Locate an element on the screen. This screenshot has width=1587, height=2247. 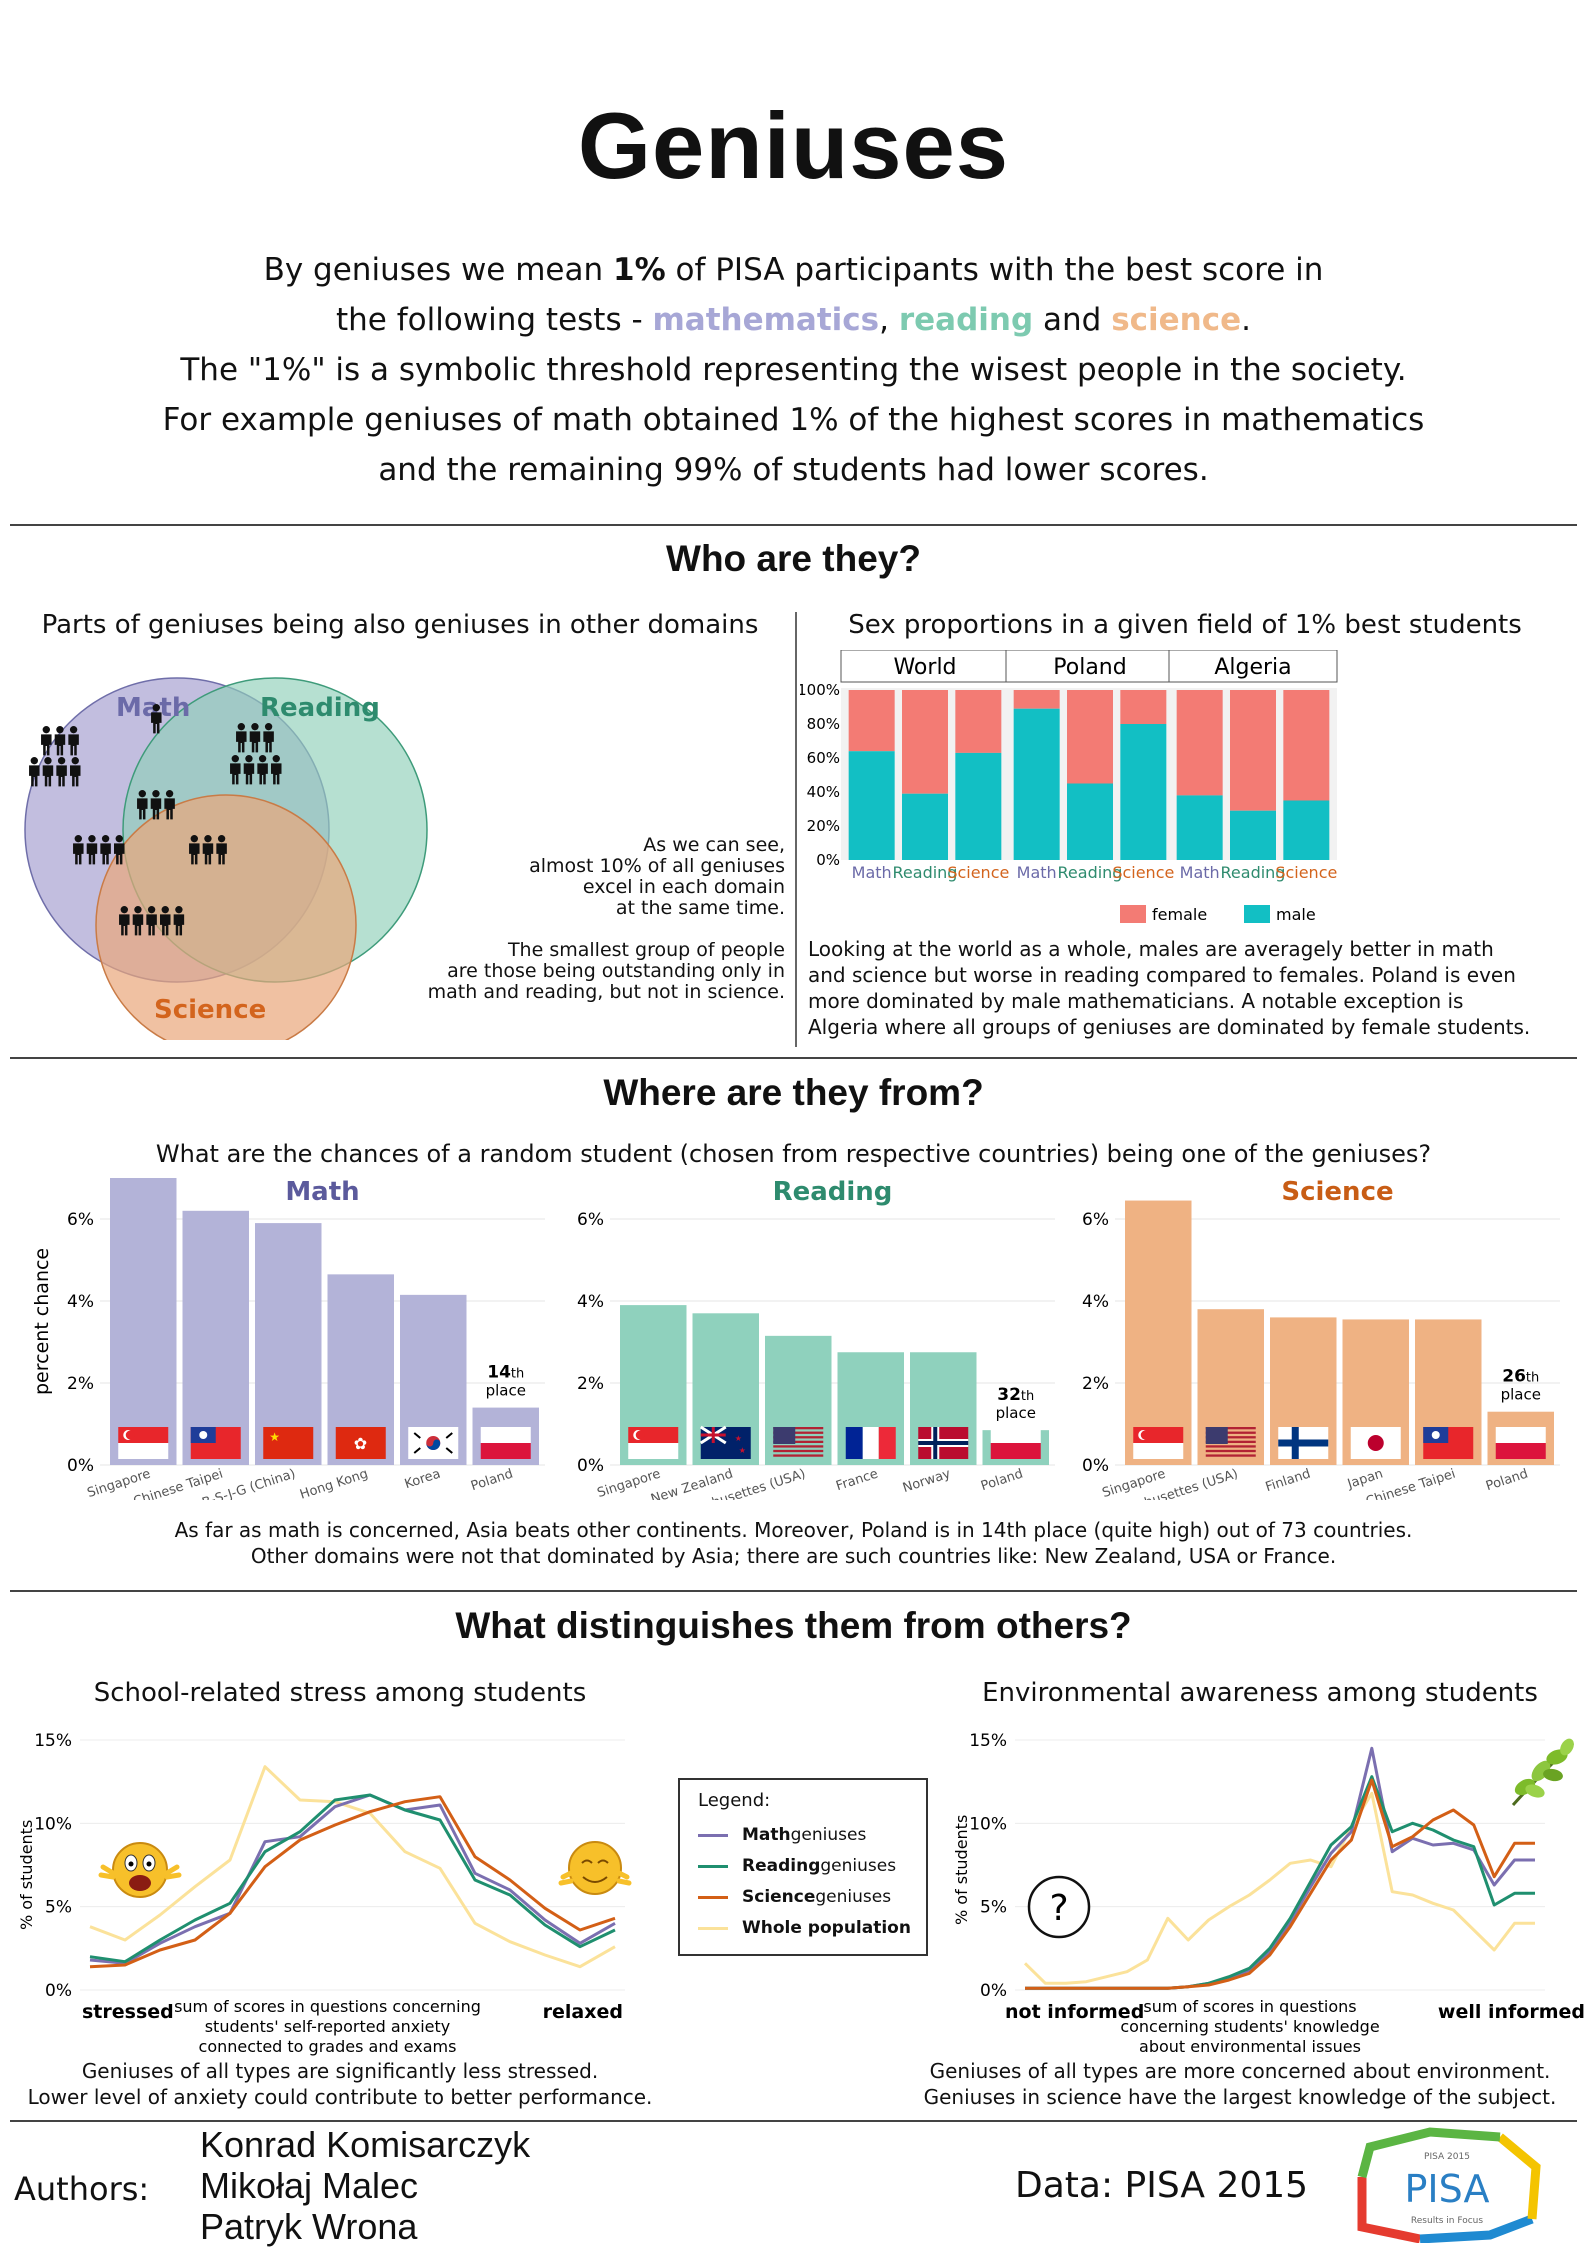
y-tick-label: 60% is located at coordinates (823, 758).